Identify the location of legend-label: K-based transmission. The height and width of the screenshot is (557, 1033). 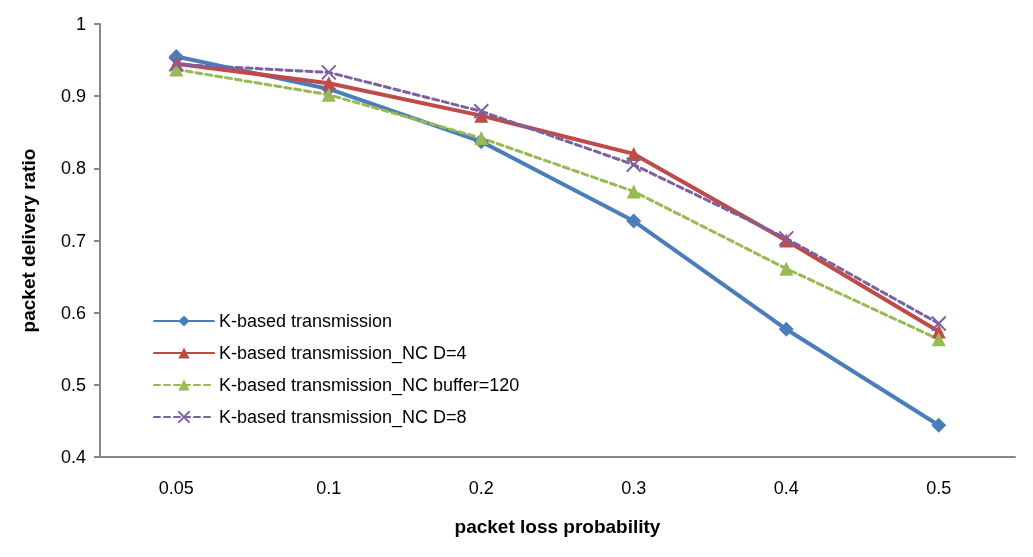
(306, 321).